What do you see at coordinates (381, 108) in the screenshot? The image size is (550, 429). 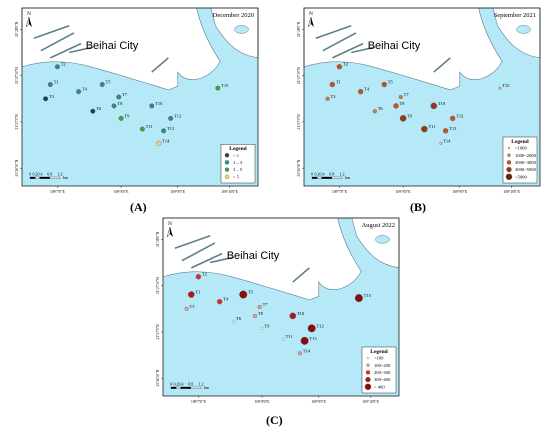 I see `site-label: T6` at bounding box center [381, 108].